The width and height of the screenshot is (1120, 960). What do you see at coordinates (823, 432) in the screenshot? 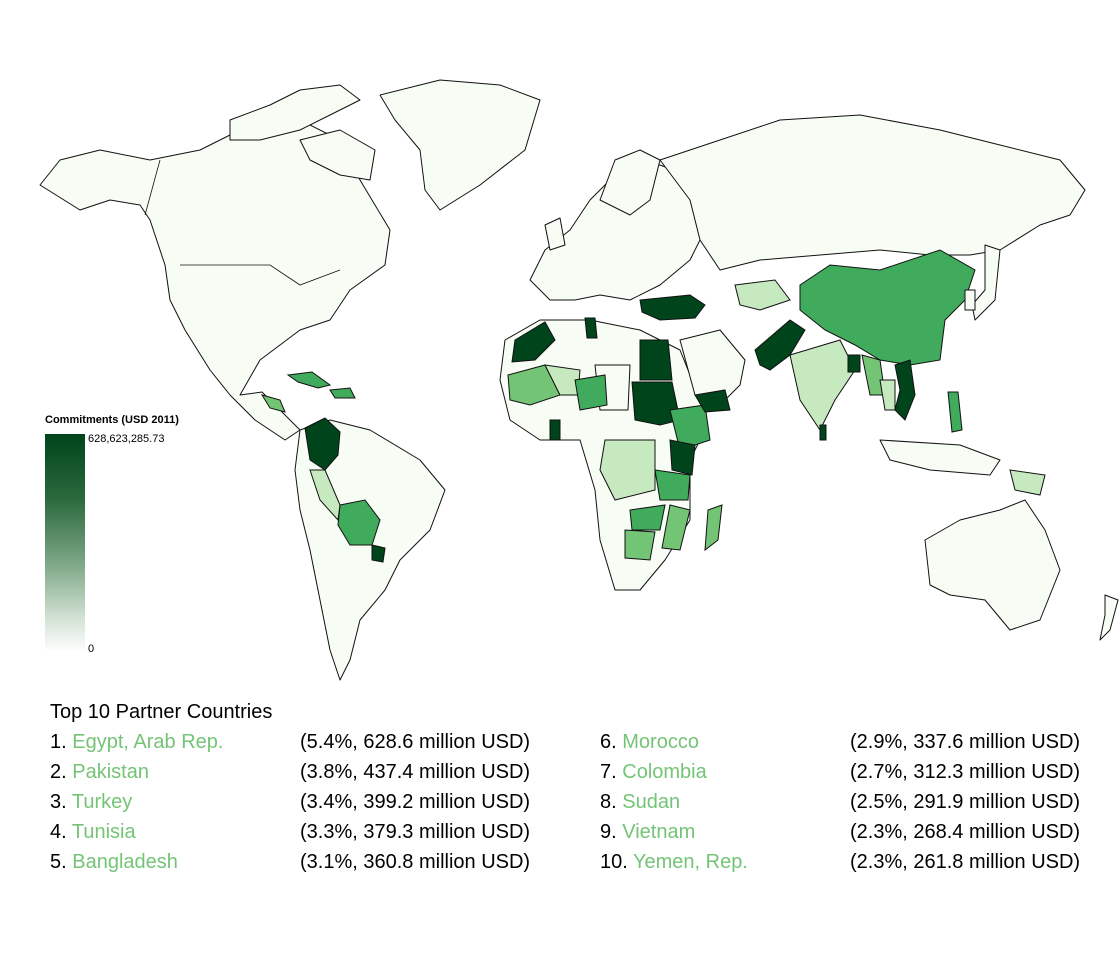
I see `country-sri-lanka` at bounding box center [823, 432].